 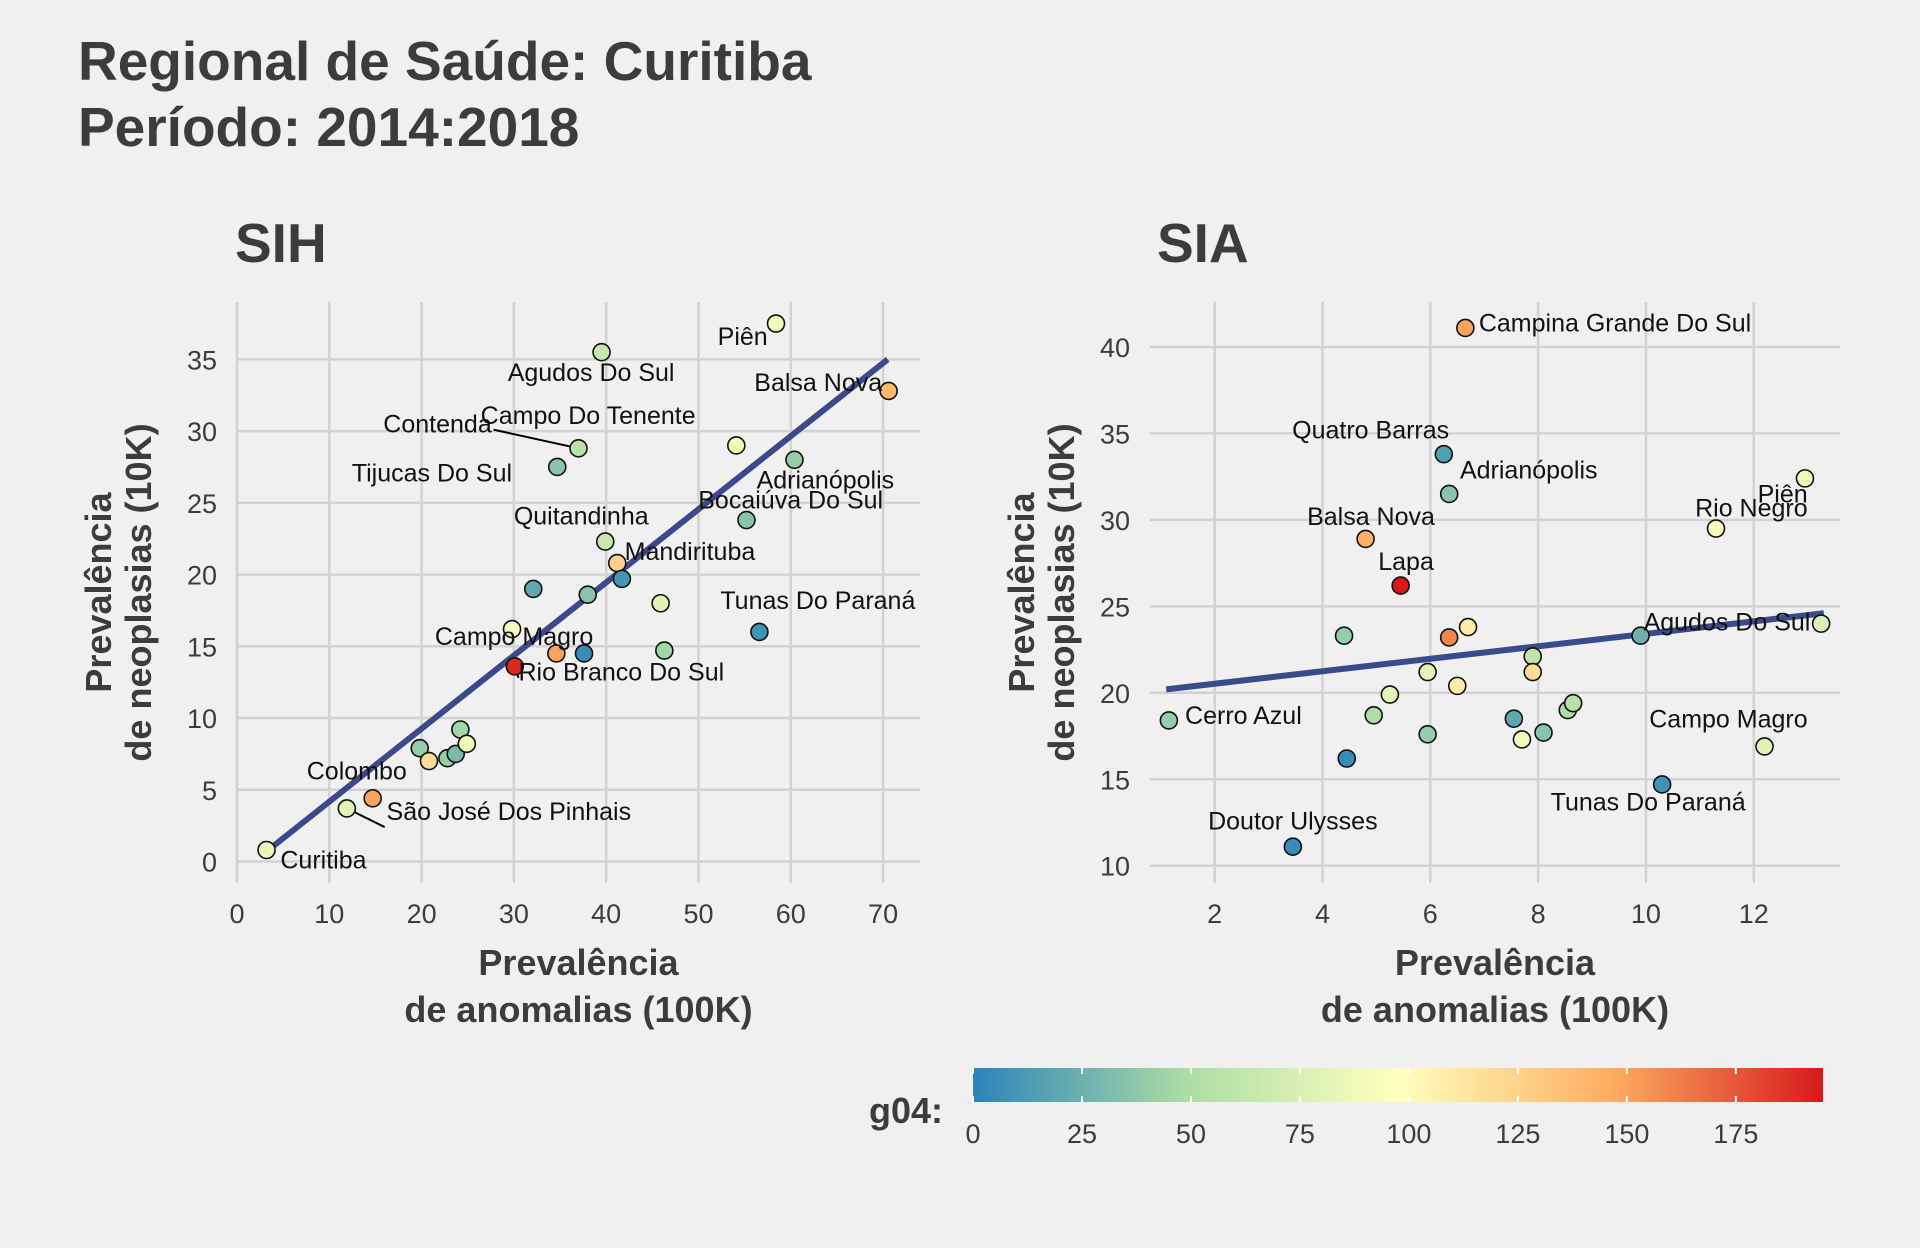 I want to click on legend-colorbar, so click(x=1398, y=1085).